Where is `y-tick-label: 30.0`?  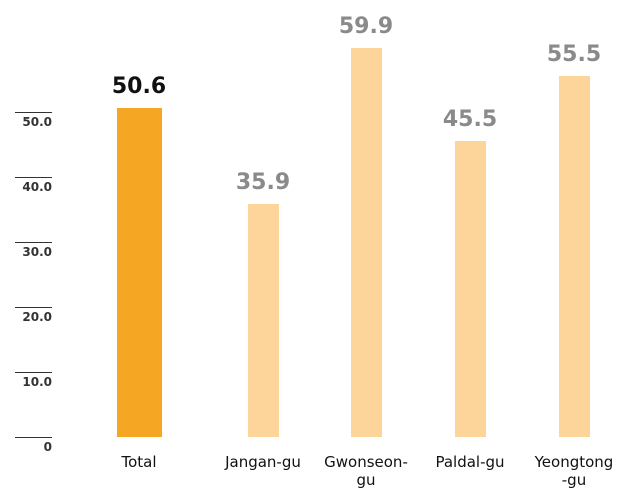 y-tick-label: 30.0 is located at coordinates (37, 252).